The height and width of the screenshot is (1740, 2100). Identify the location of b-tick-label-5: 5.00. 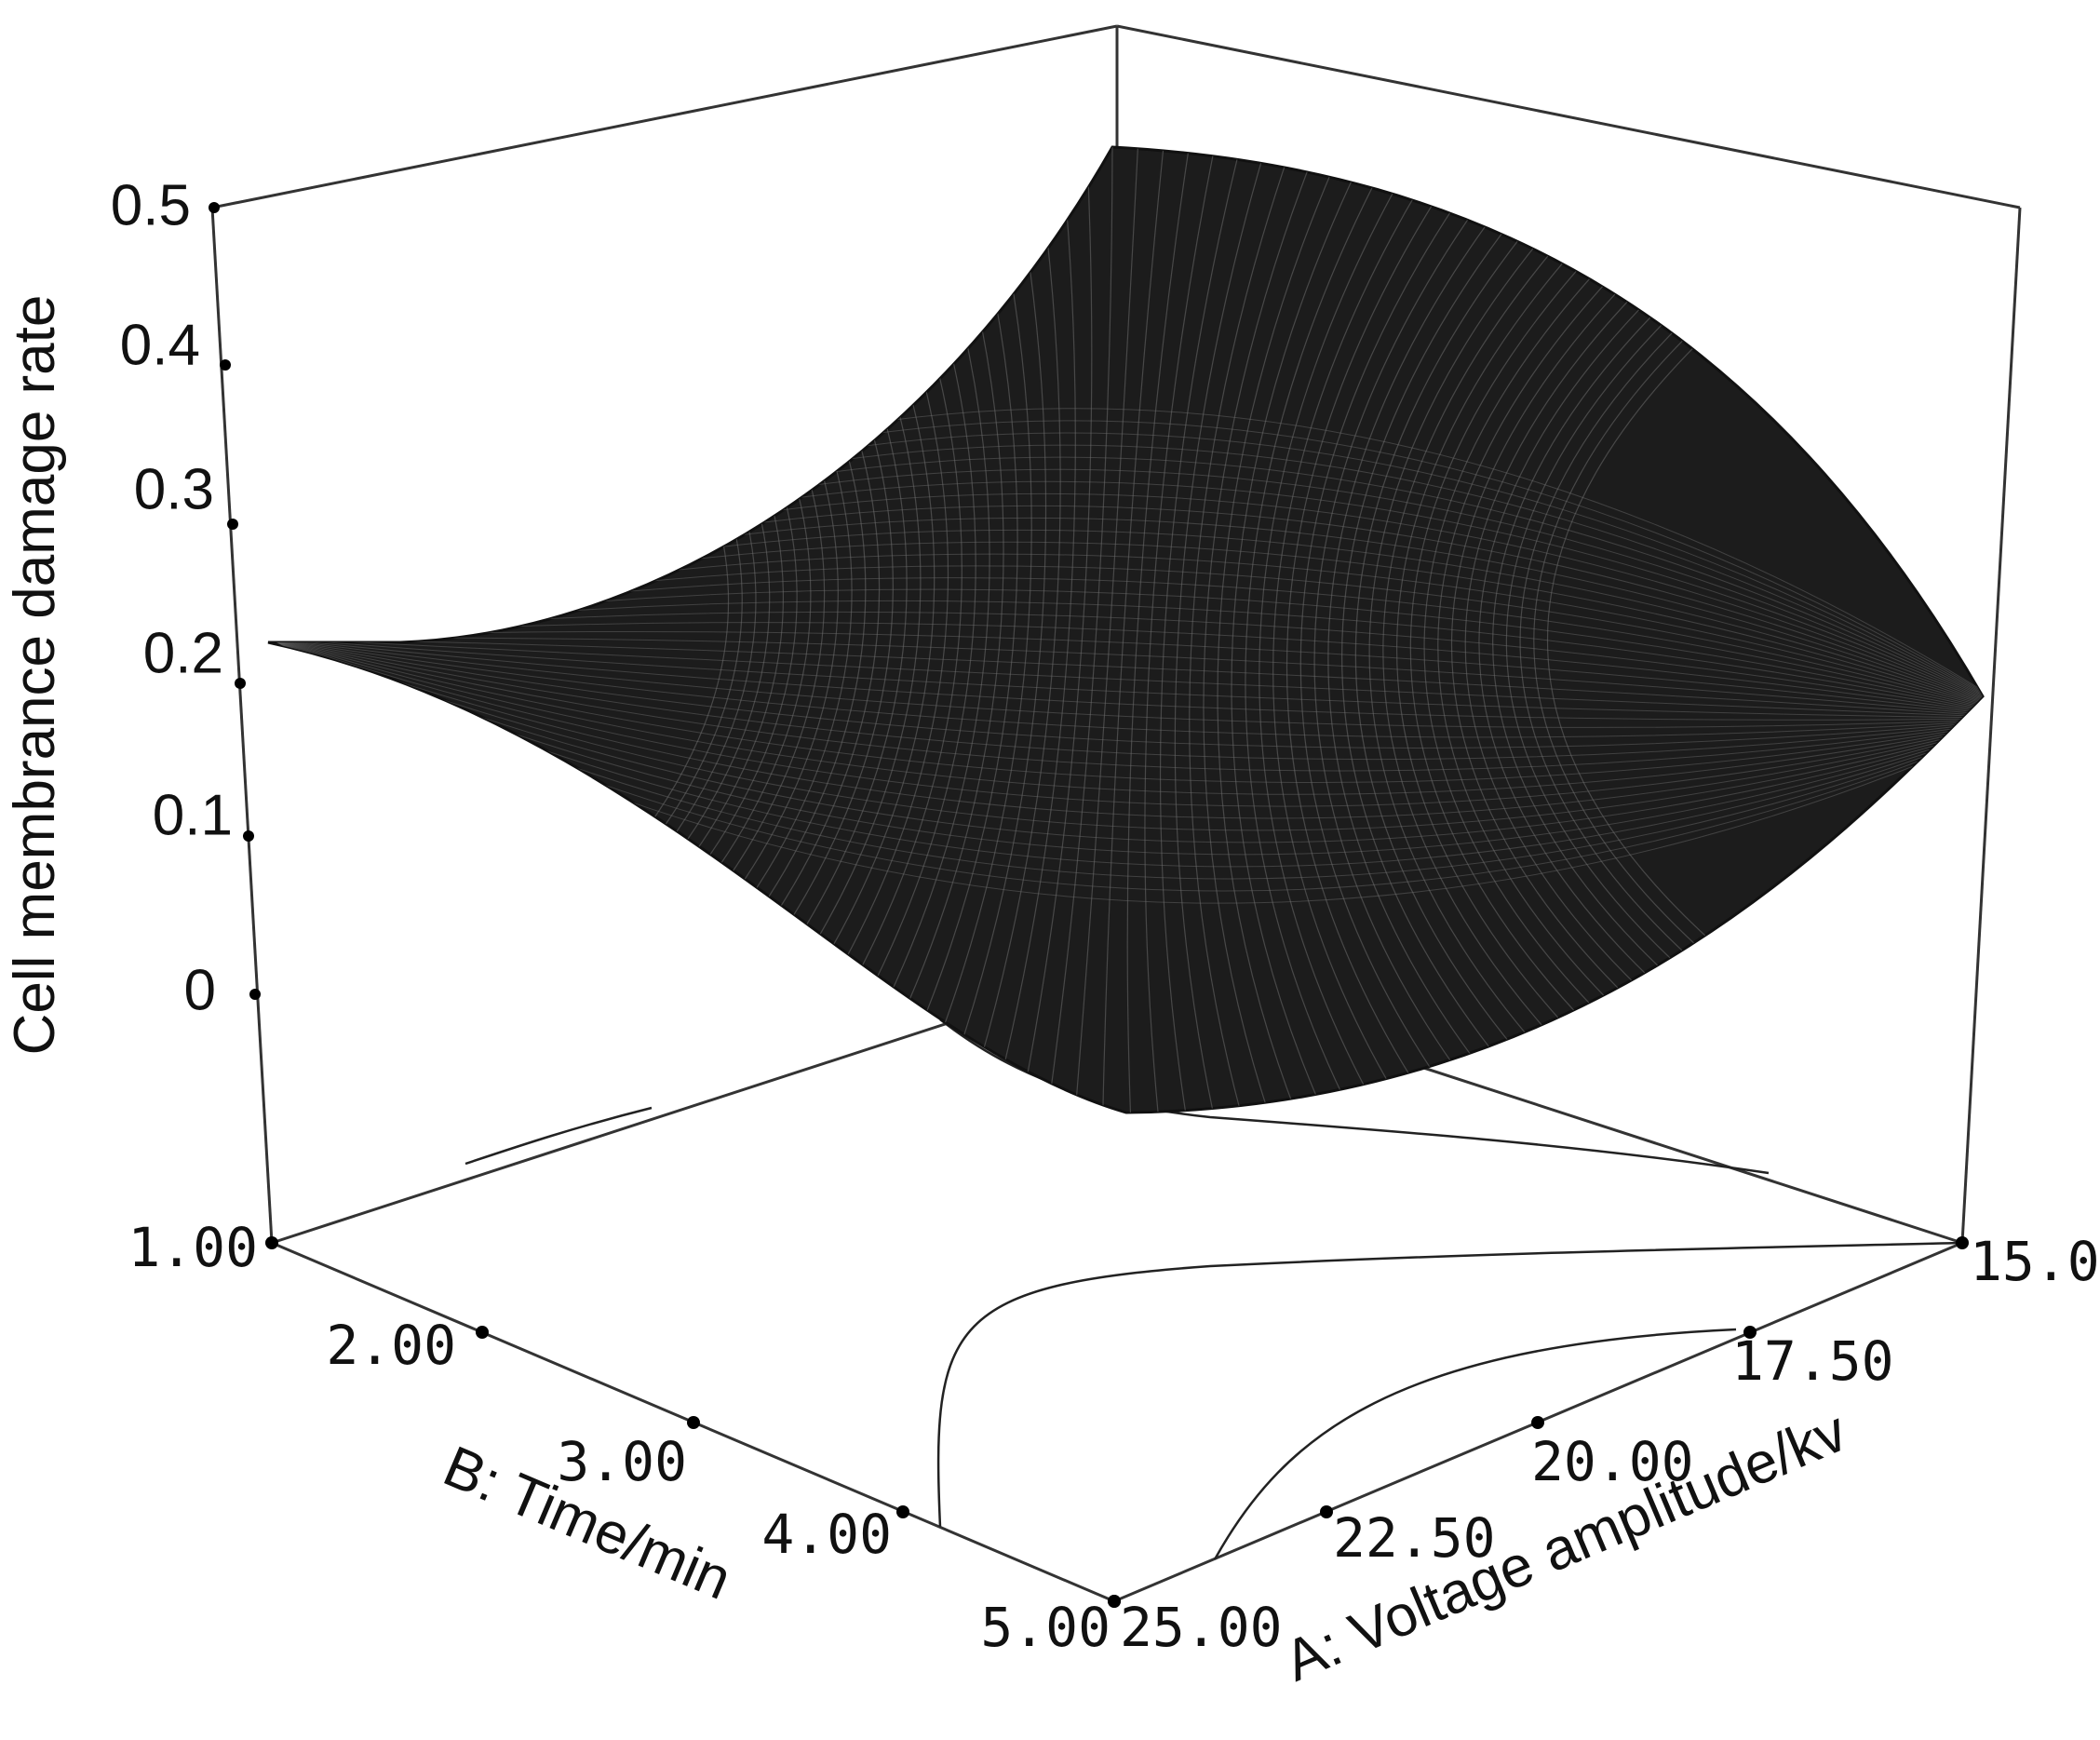
(1045, 1627).